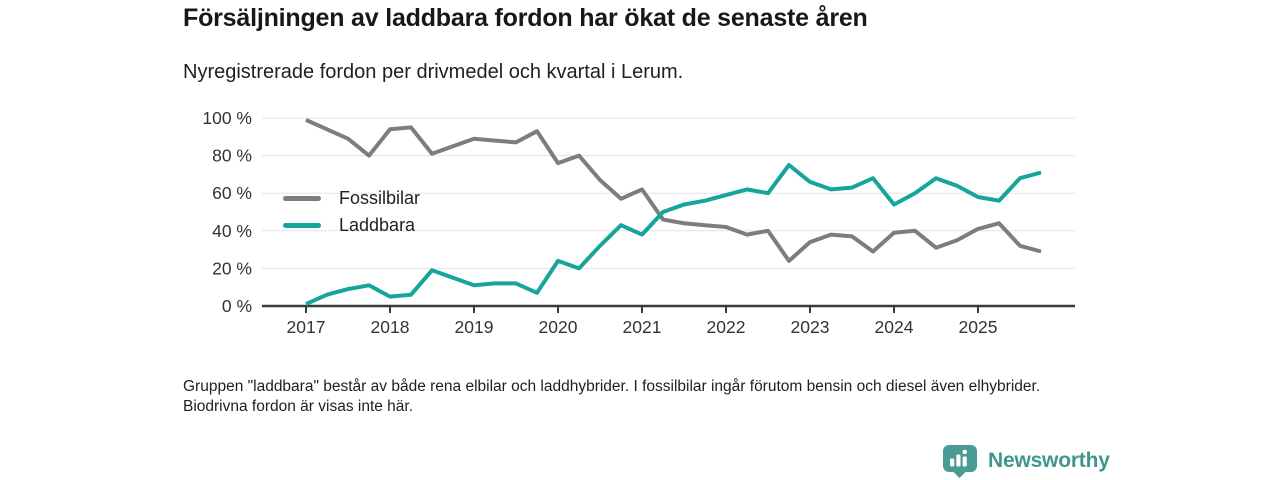 The height and width of the screenshot is (480, 1280). Describe the element at coordinates (232, 268) in the screenshot. I see `svg-text: 20 %` at that location.